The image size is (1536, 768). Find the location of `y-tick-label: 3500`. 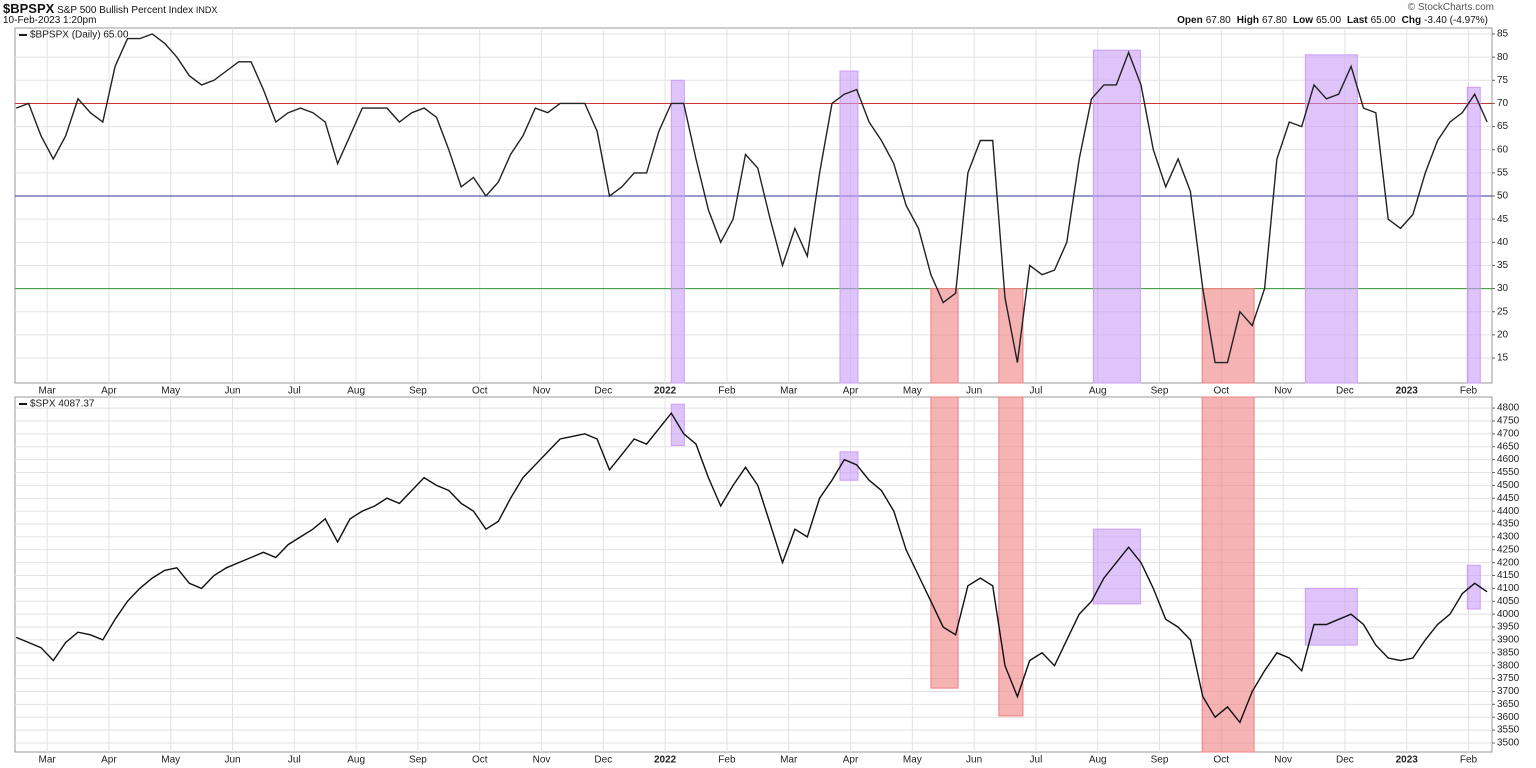

y-tick-label: 3500 is located at coordinates (1508, 743).